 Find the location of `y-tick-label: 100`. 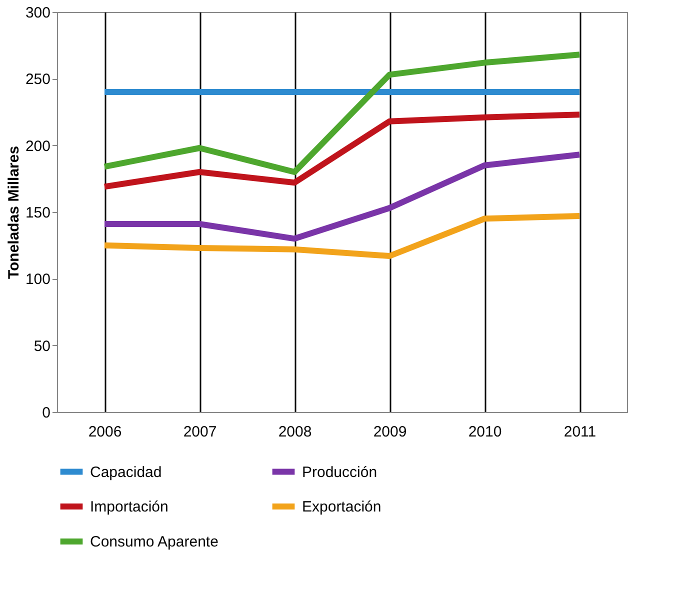

y-tick-label: 100 is located at coordinates (37, 279).